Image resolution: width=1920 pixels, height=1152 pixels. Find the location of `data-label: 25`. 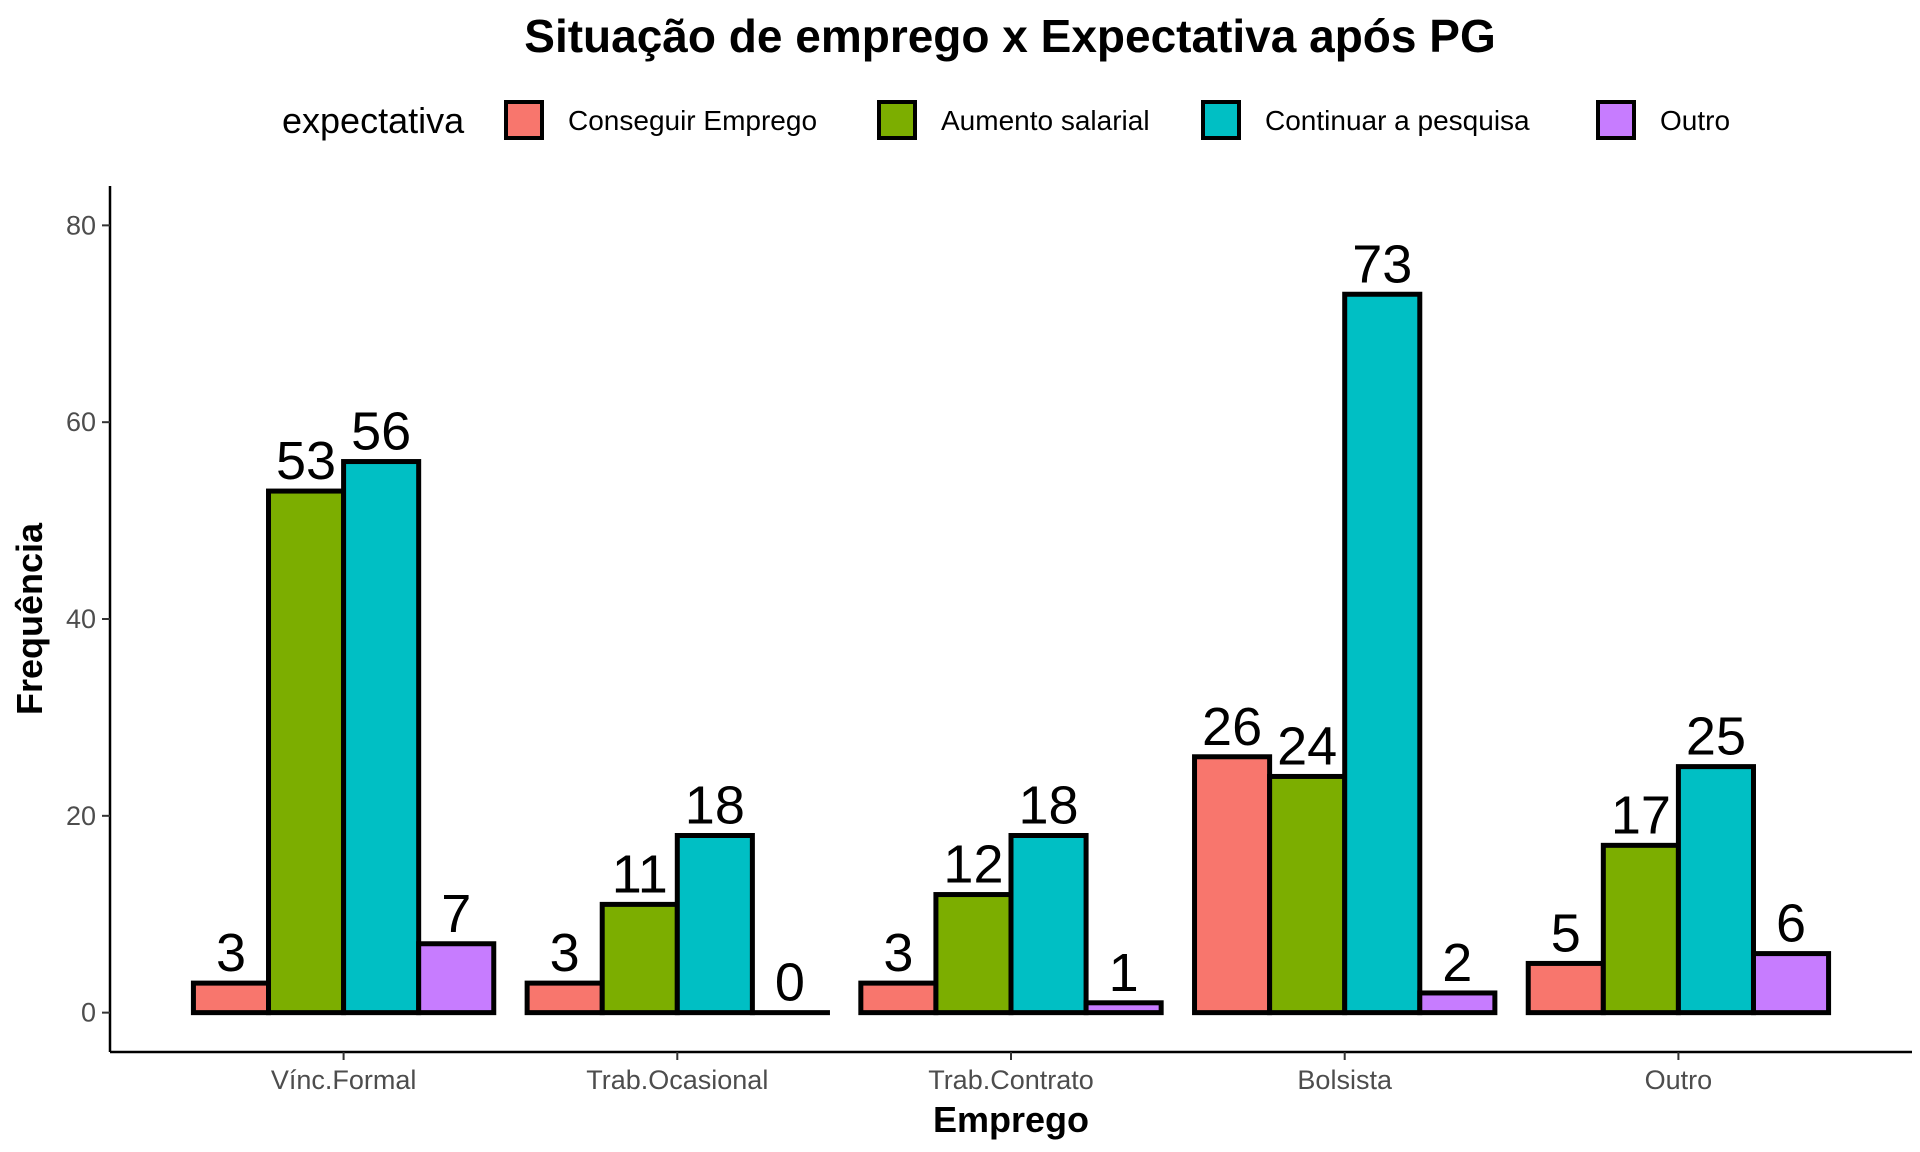

data-label: 25 is located at coordinates (1716, 737).